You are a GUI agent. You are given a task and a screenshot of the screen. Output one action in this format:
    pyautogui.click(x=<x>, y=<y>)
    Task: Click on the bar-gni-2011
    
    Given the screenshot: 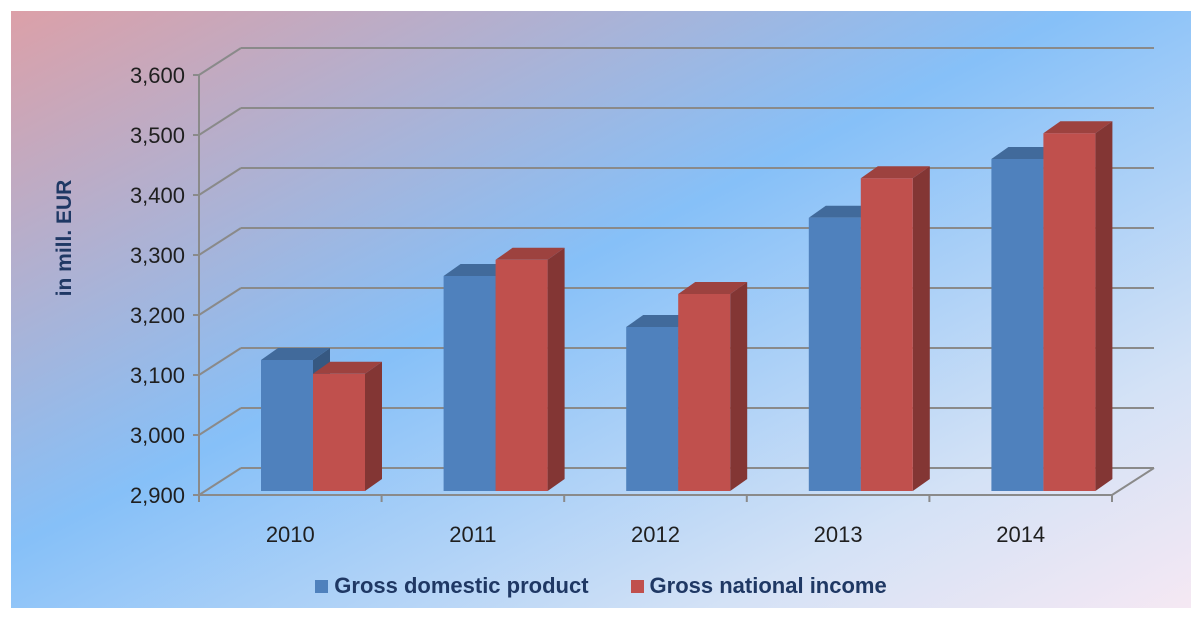 What is the action you would take?
    pyautogui.click(x=530, y=369)
    